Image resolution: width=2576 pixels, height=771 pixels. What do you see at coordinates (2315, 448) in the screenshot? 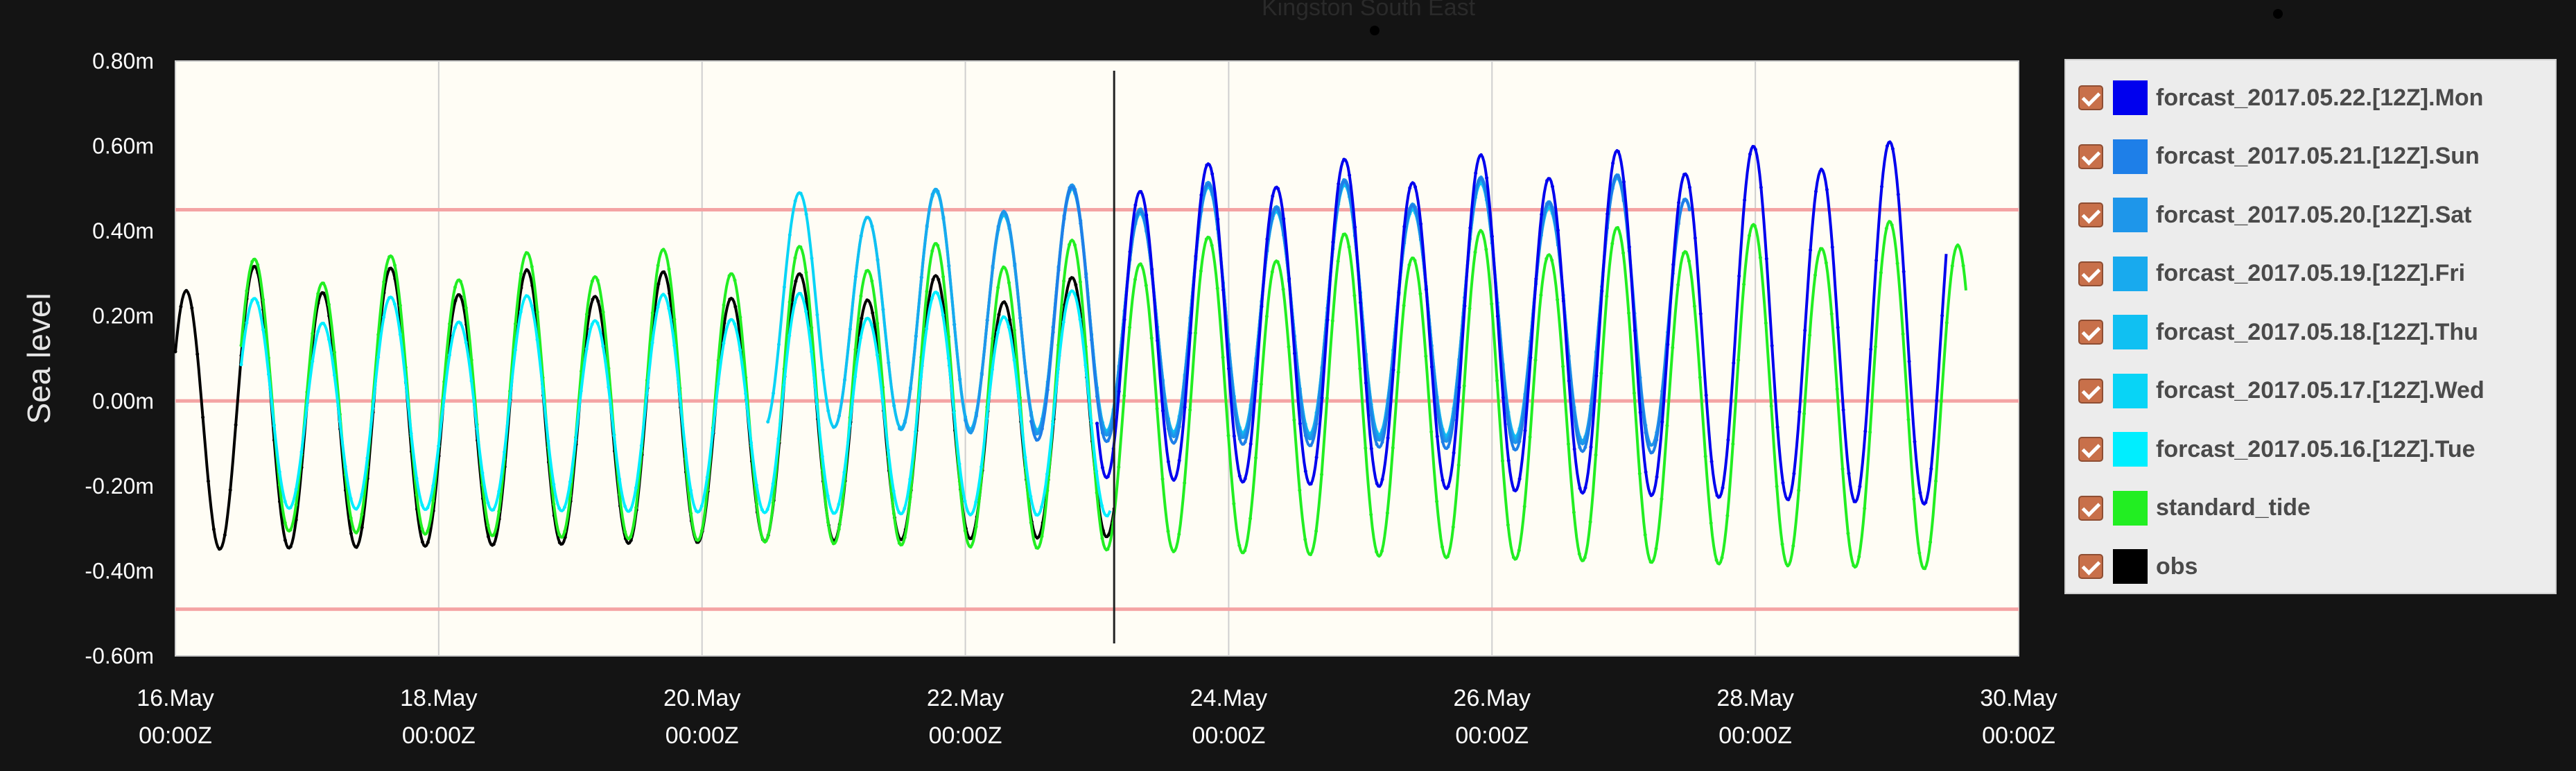
I see `legend-label: forcast_2017.05.16.[12Z].Tue` at bounding box center [2315, 448].